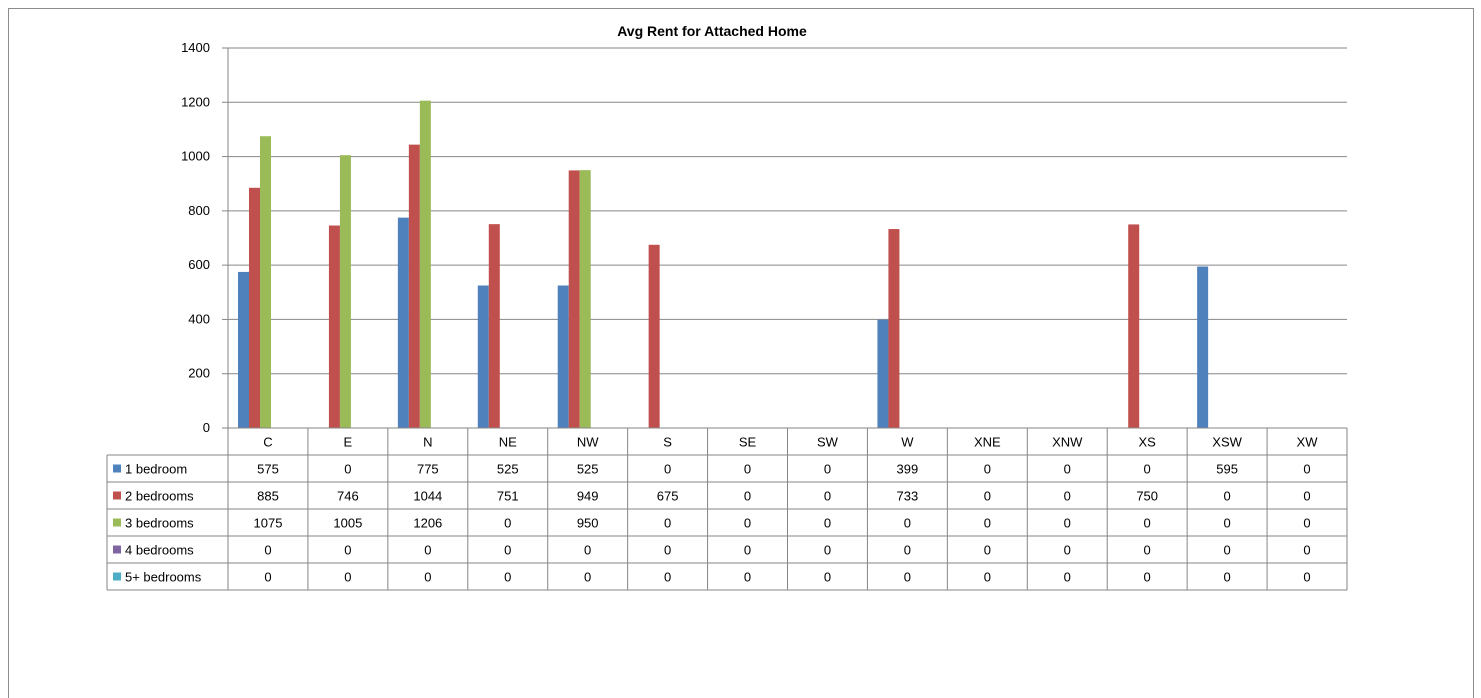 The width and height of the screenshot is (1481, 698). Describe the element at coordinates (206, 427) in the screenshot. I see `y-tick-label: 0` at that location.